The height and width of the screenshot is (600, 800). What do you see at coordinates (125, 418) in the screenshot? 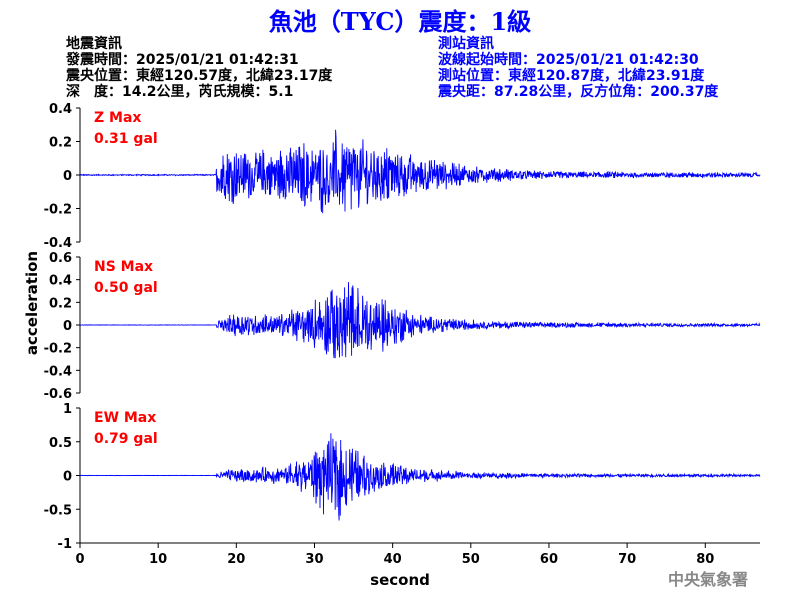
I see `max-label-ew: EW Max` at bounding box center [125, 418].